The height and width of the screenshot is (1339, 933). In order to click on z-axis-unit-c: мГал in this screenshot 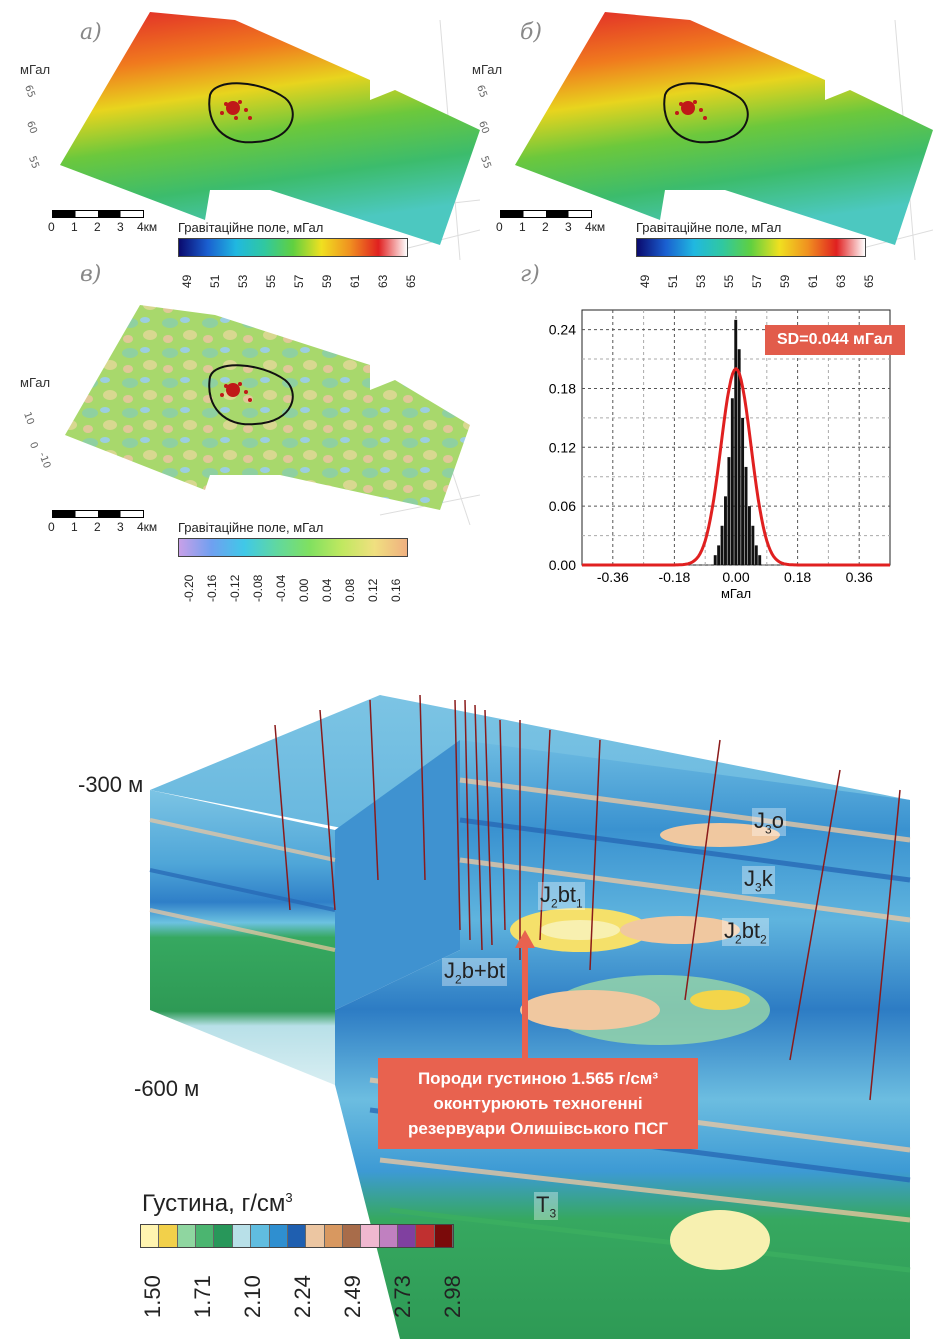, I will do `click(35, 382)`.